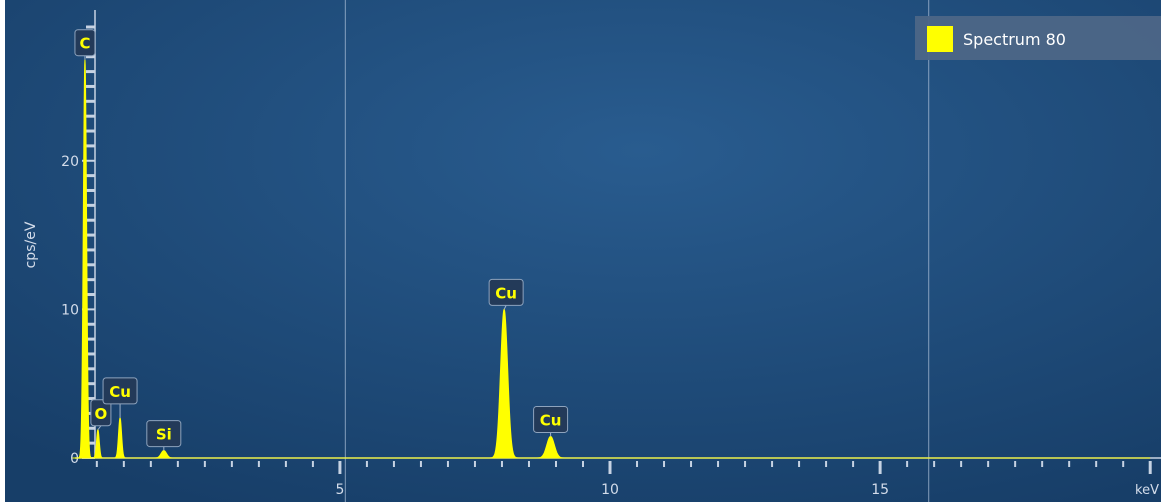  I want to click on x-tick-label: 10, so click(610, 490).